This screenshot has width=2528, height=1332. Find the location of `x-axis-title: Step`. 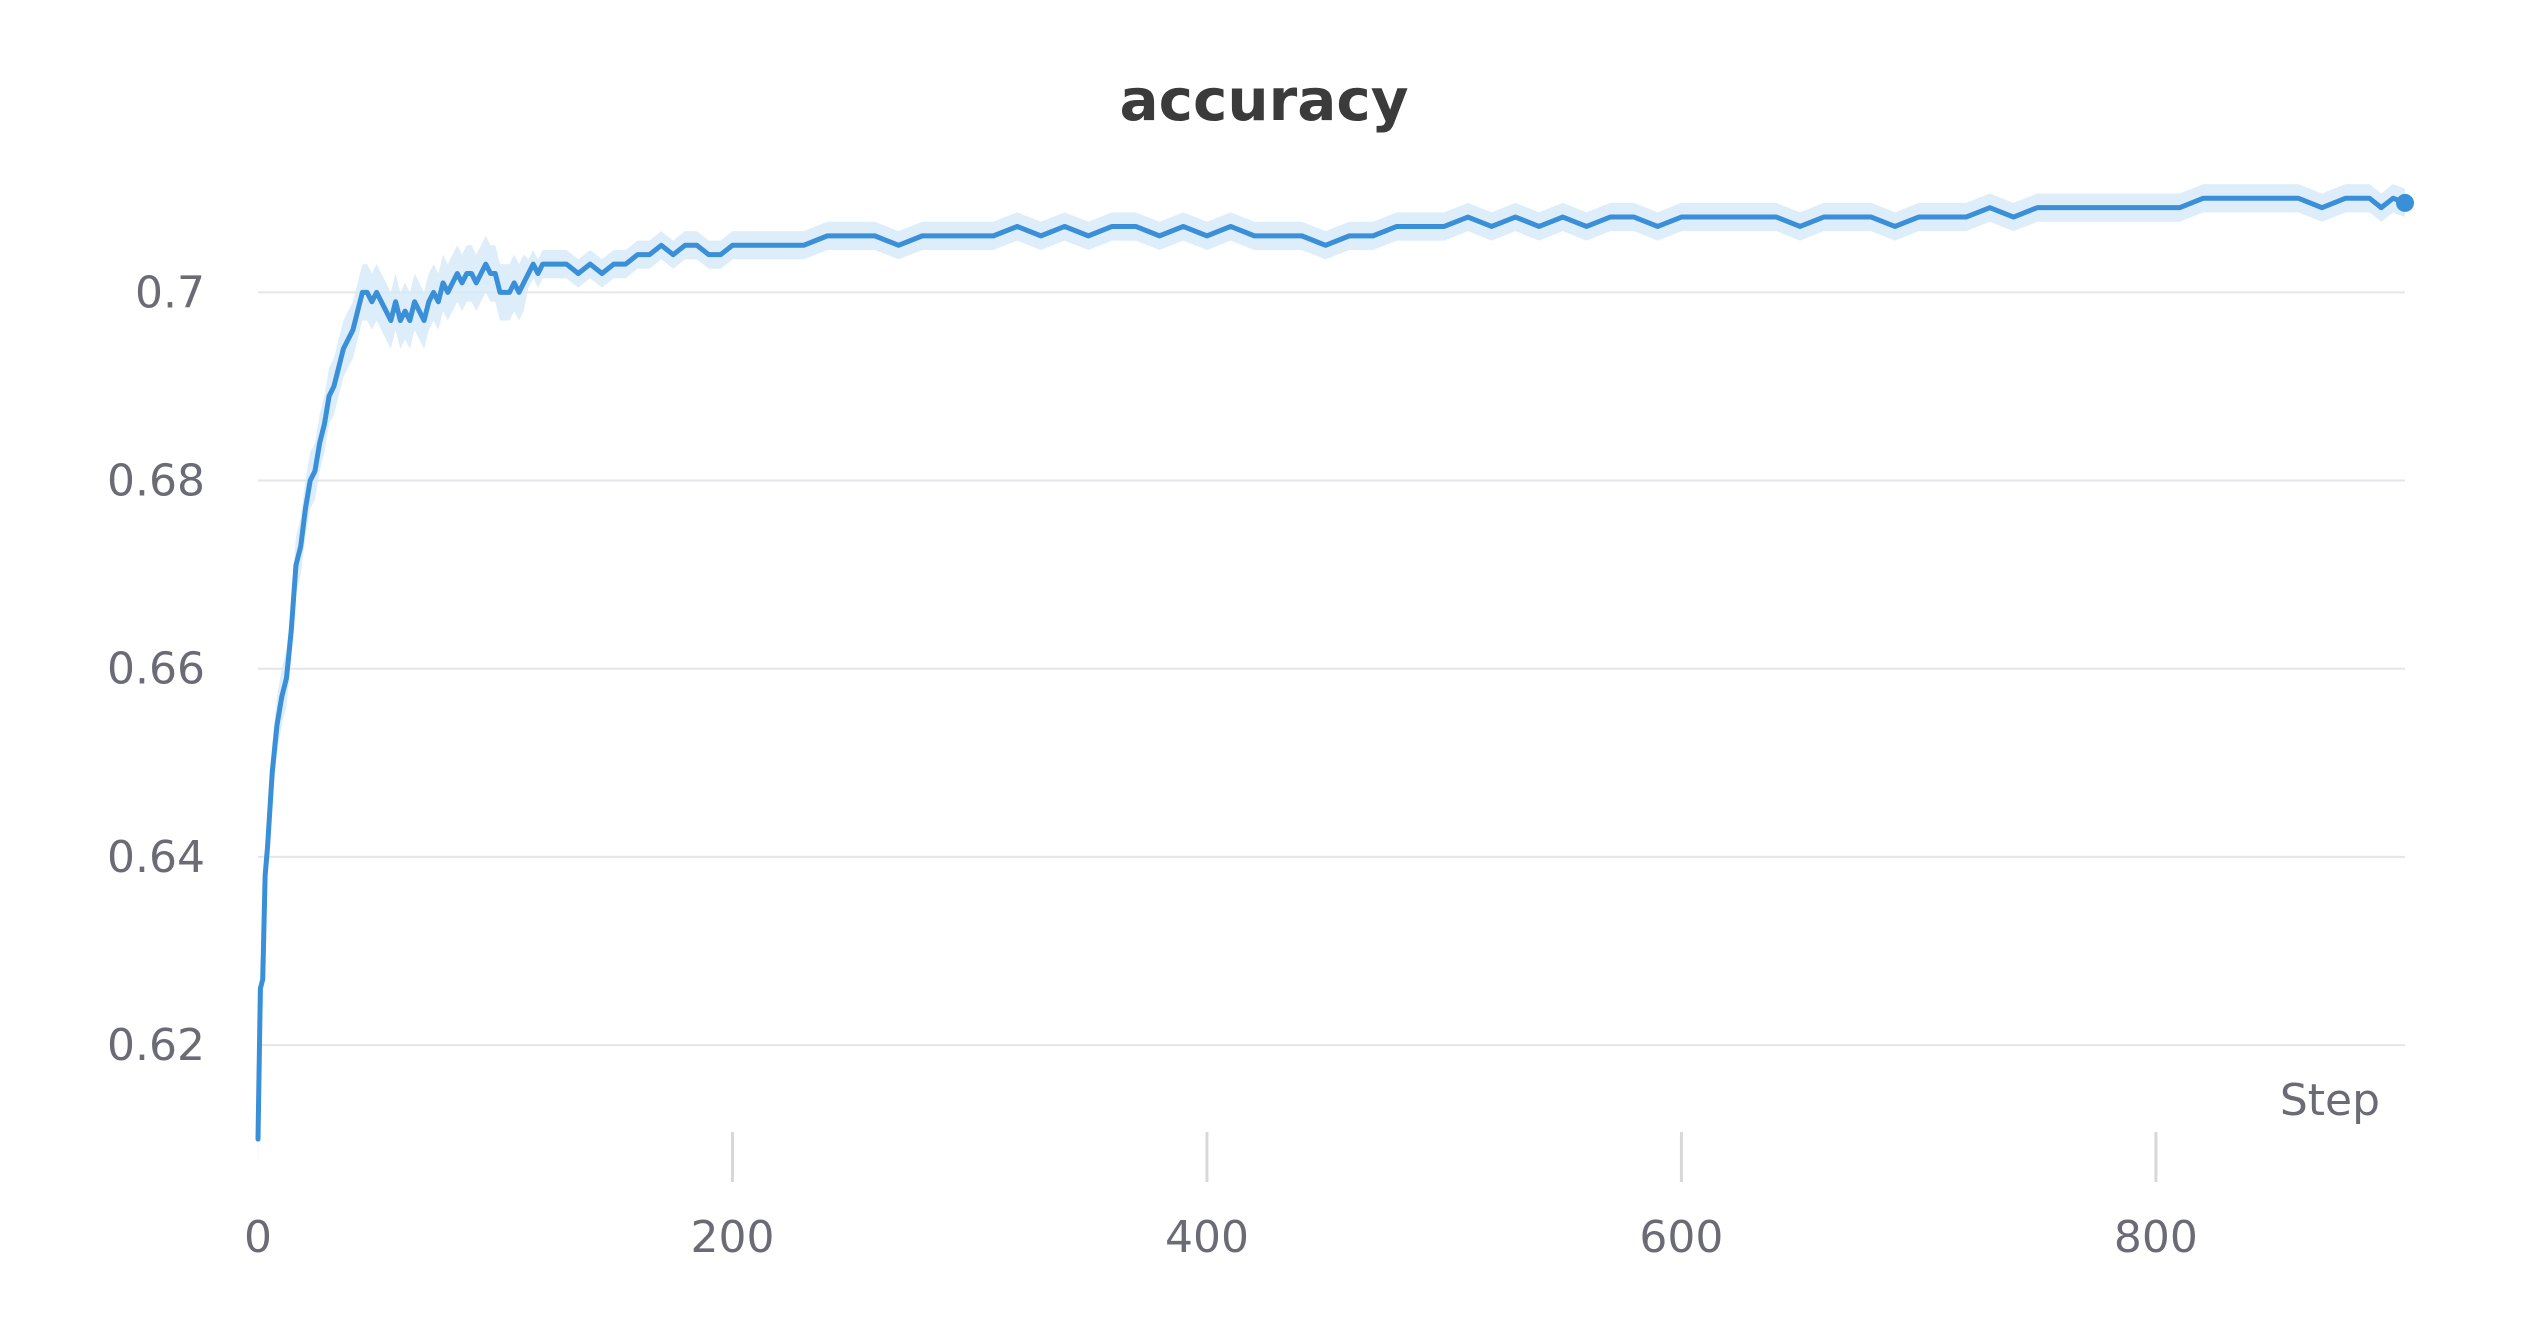

x-axis-title: Step is located at coordinates (2330, 1100).